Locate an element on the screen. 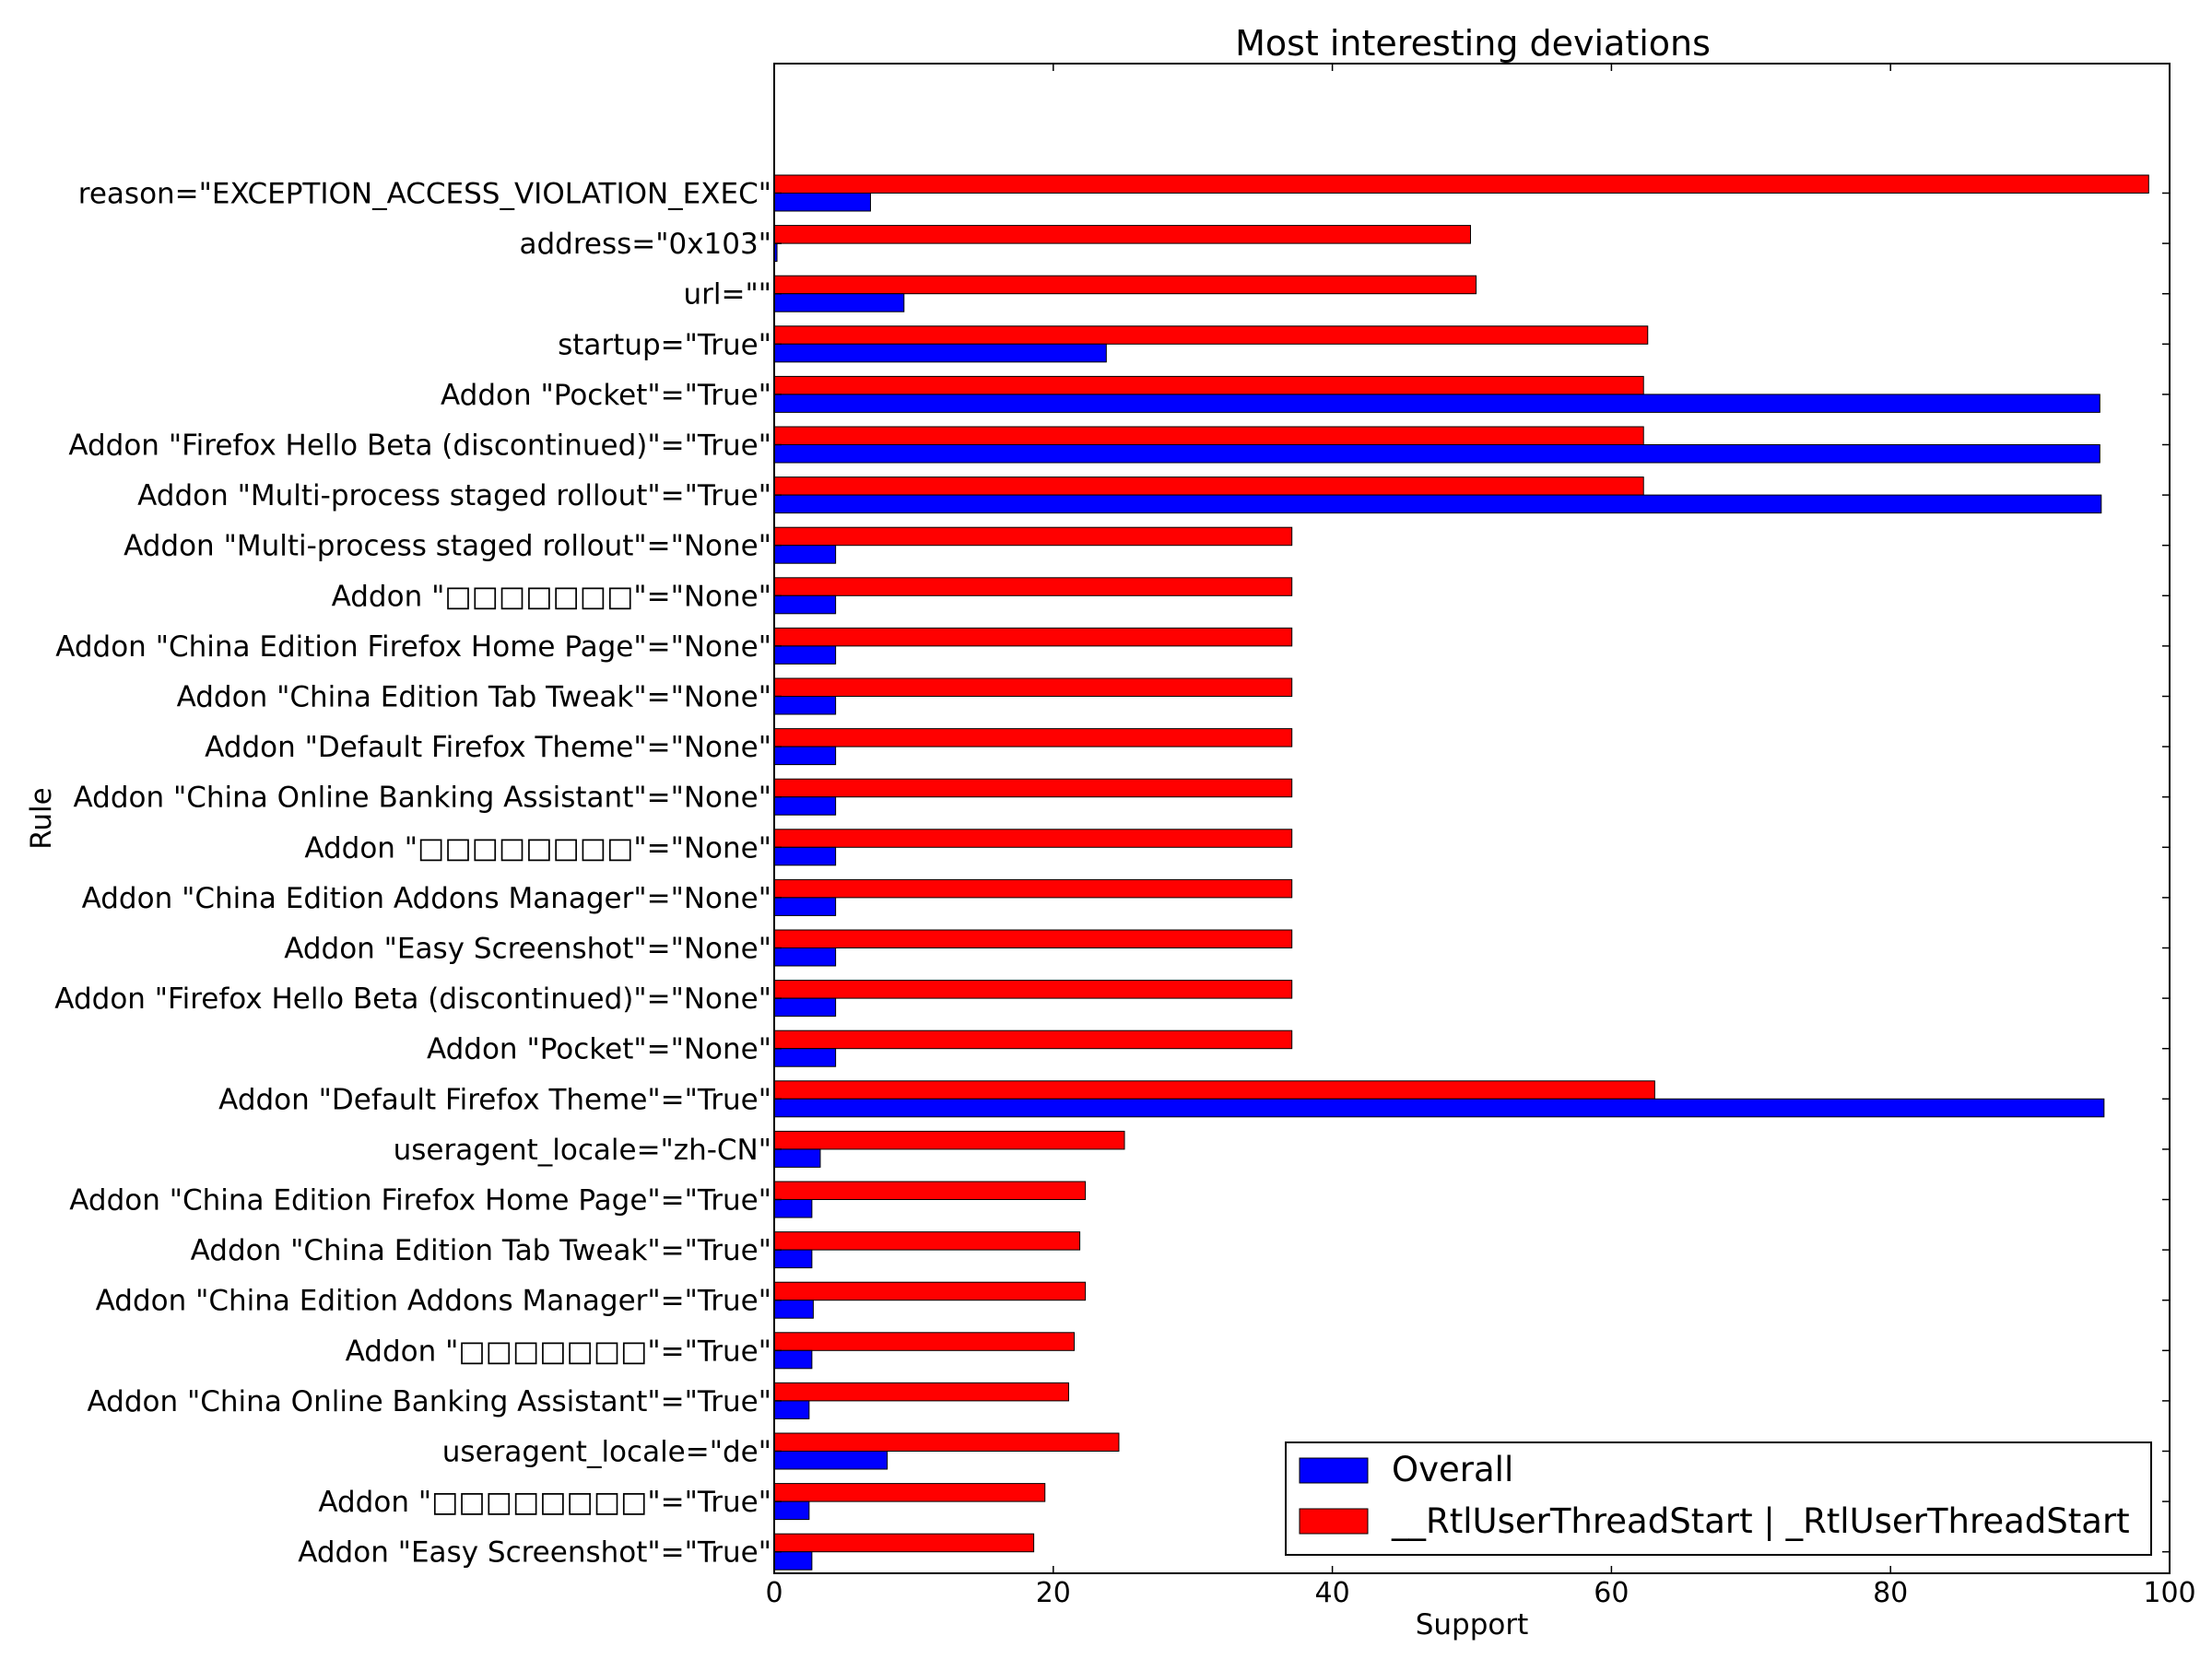  legend-box is located at coordinates (1718, 1498).